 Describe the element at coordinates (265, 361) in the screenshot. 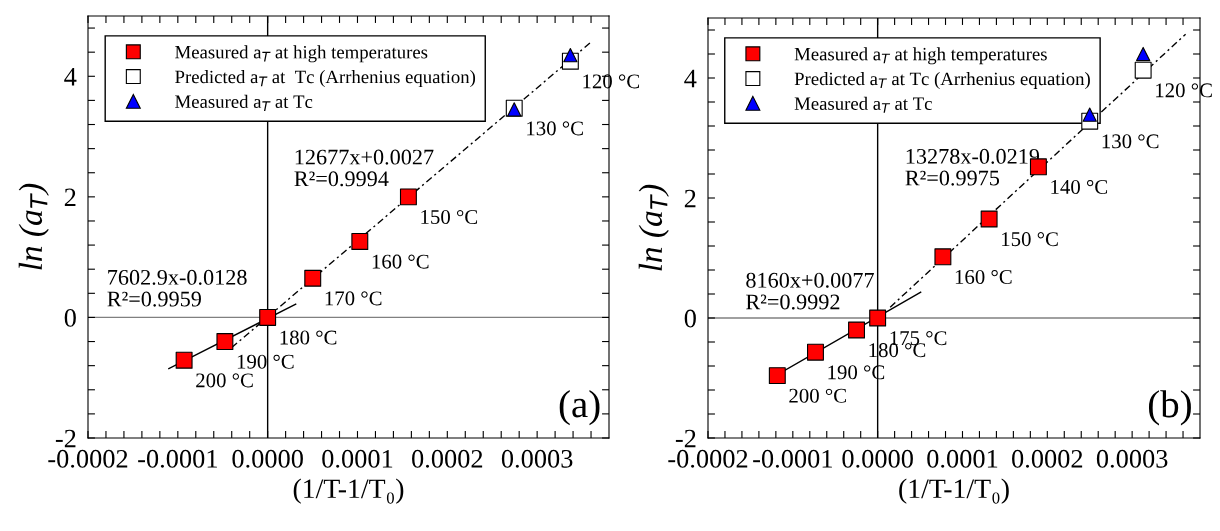

I see `annotation: 190 °C` at that location.